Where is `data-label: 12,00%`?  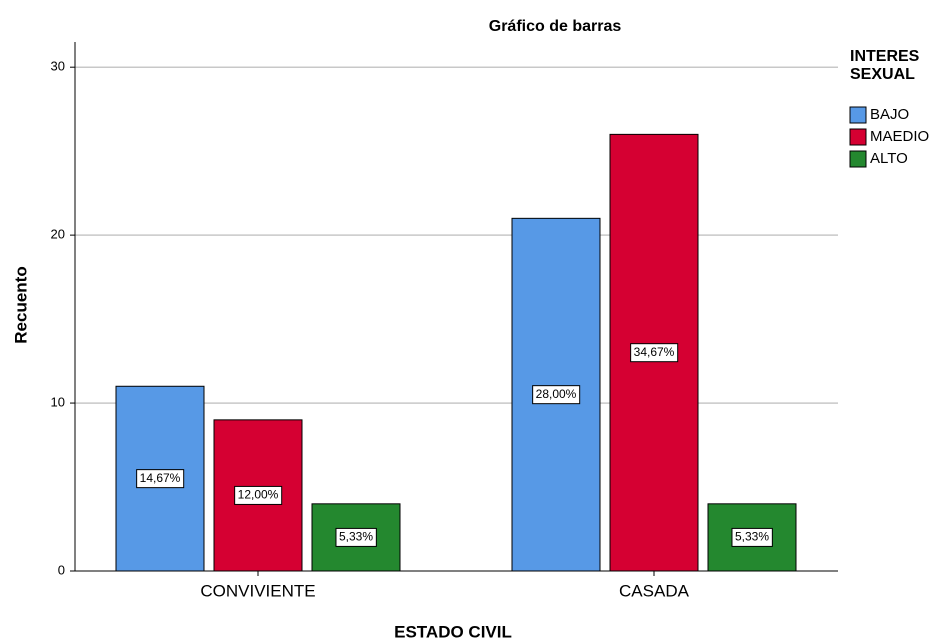 data-label: 12,00% is located at coordinates (258, 495).